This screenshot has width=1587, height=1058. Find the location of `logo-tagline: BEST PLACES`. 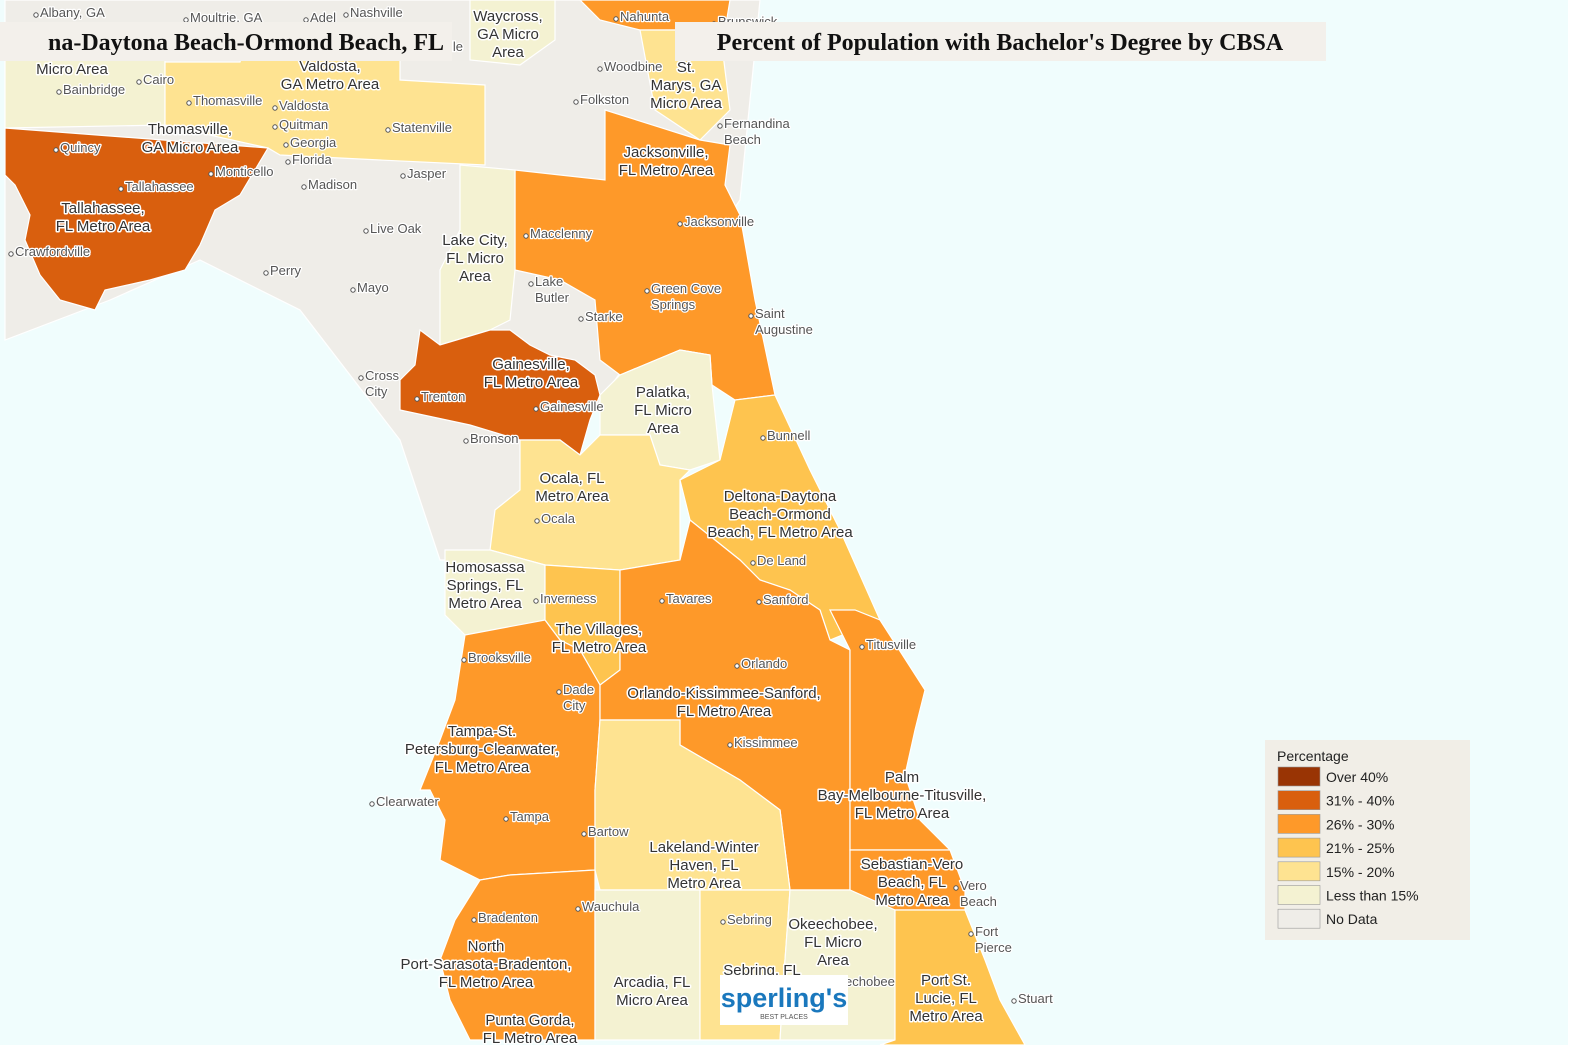

logo-tagline: BEST PLACES is located at coordinates (784, 1017).